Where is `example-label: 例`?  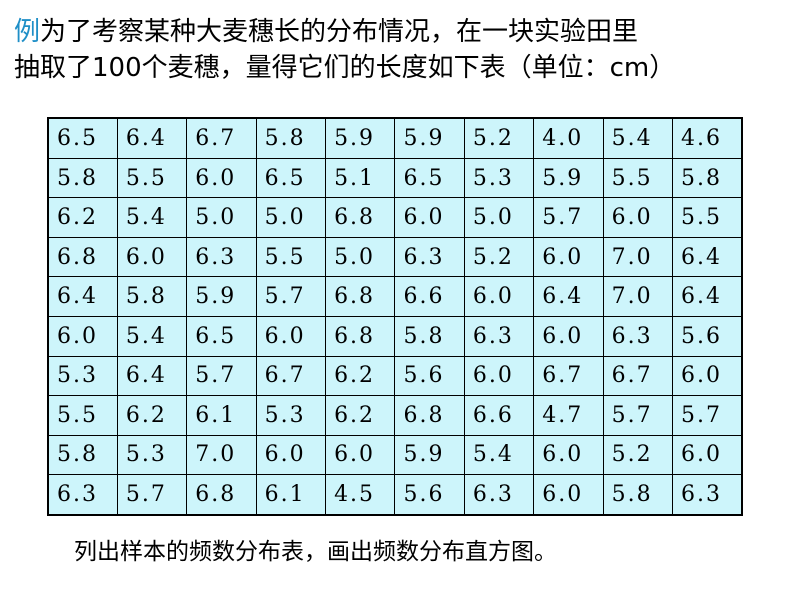
example-label: 例 is located at coordinates (27, 32).